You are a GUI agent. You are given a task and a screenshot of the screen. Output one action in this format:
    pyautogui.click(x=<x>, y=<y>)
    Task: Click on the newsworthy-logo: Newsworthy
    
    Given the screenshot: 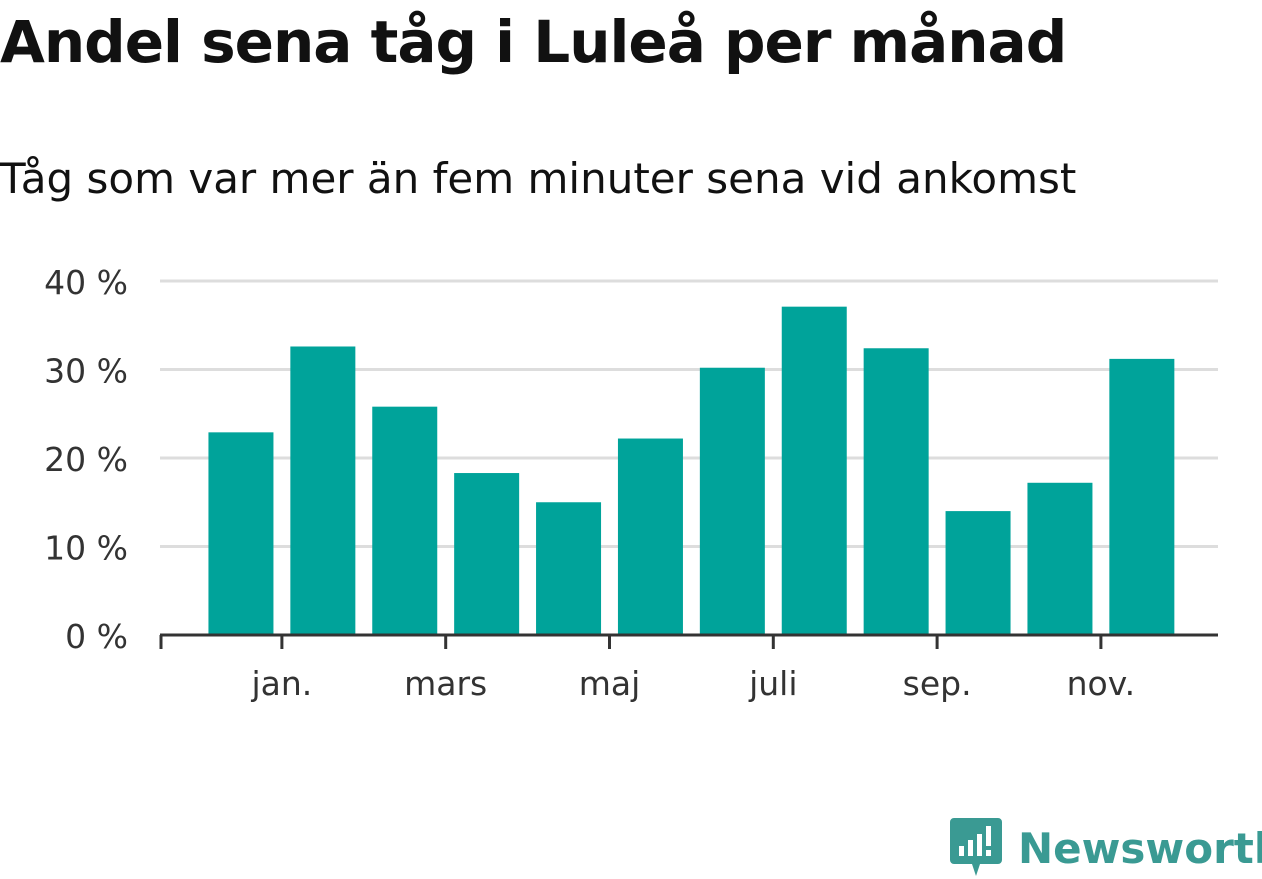 What is the action you would take?
    pyautogui.click(x=1106, y=848)
    